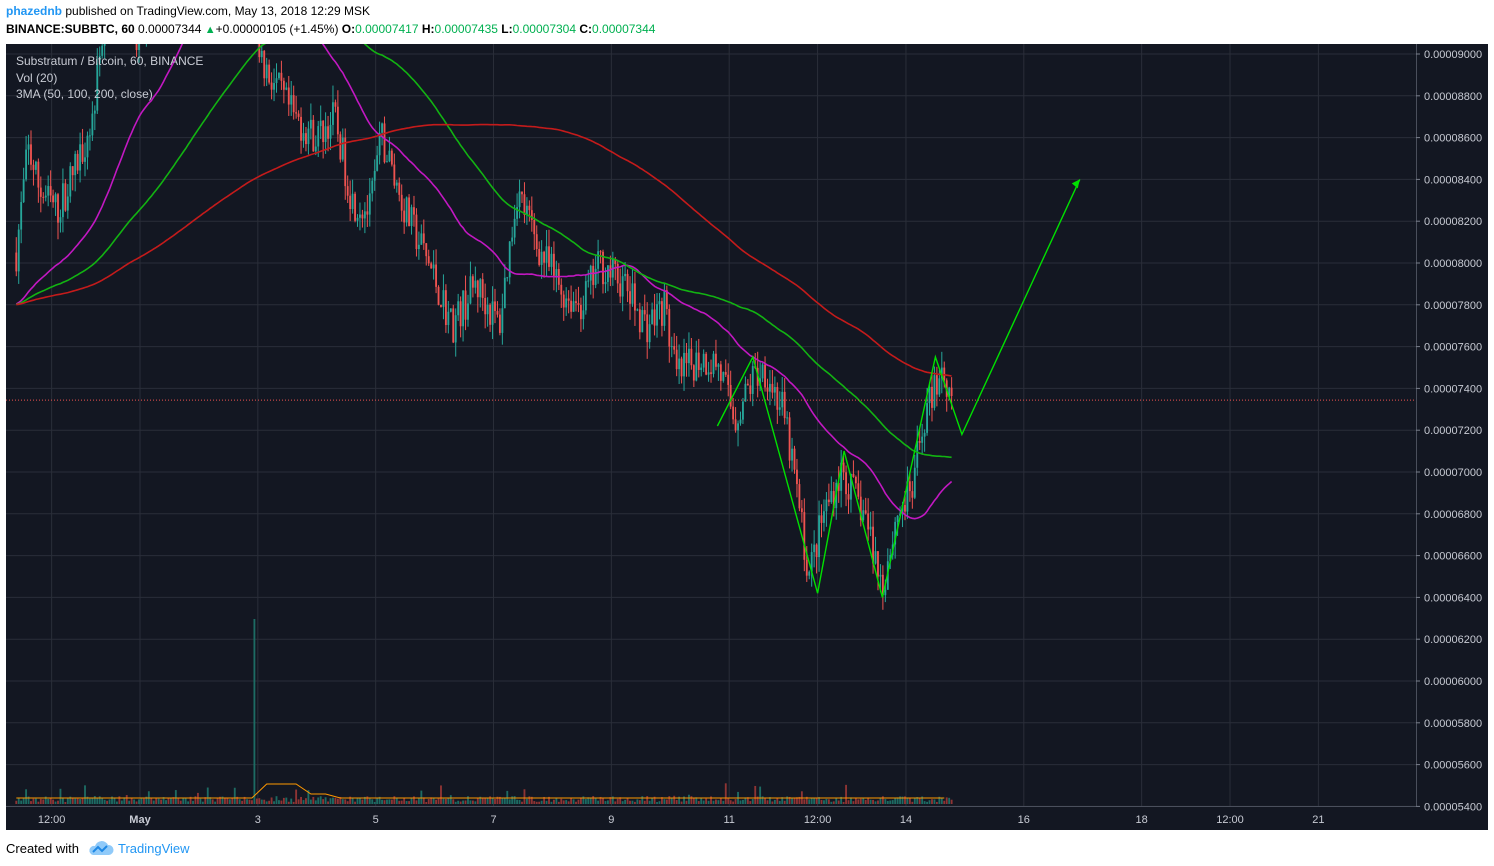 Image resolution: width=1494 pixels, height=866 pixels. Describe the element at coordinates (37, 77) in the screenshot. I see `legend-volume: Vol (20)` at that location.